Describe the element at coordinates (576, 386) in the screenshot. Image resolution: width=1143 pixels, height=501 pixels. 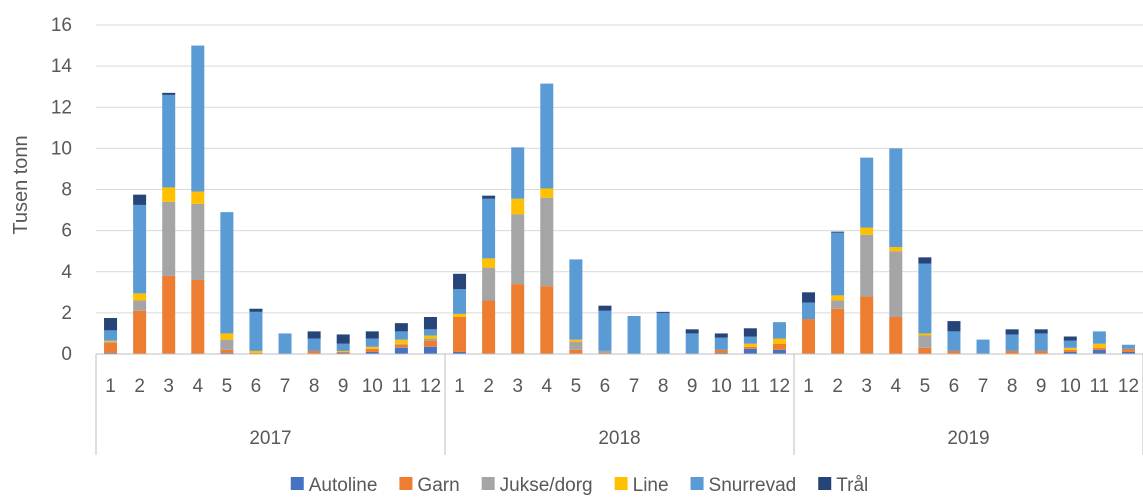
I see `x-tick-label: 5` at that location.